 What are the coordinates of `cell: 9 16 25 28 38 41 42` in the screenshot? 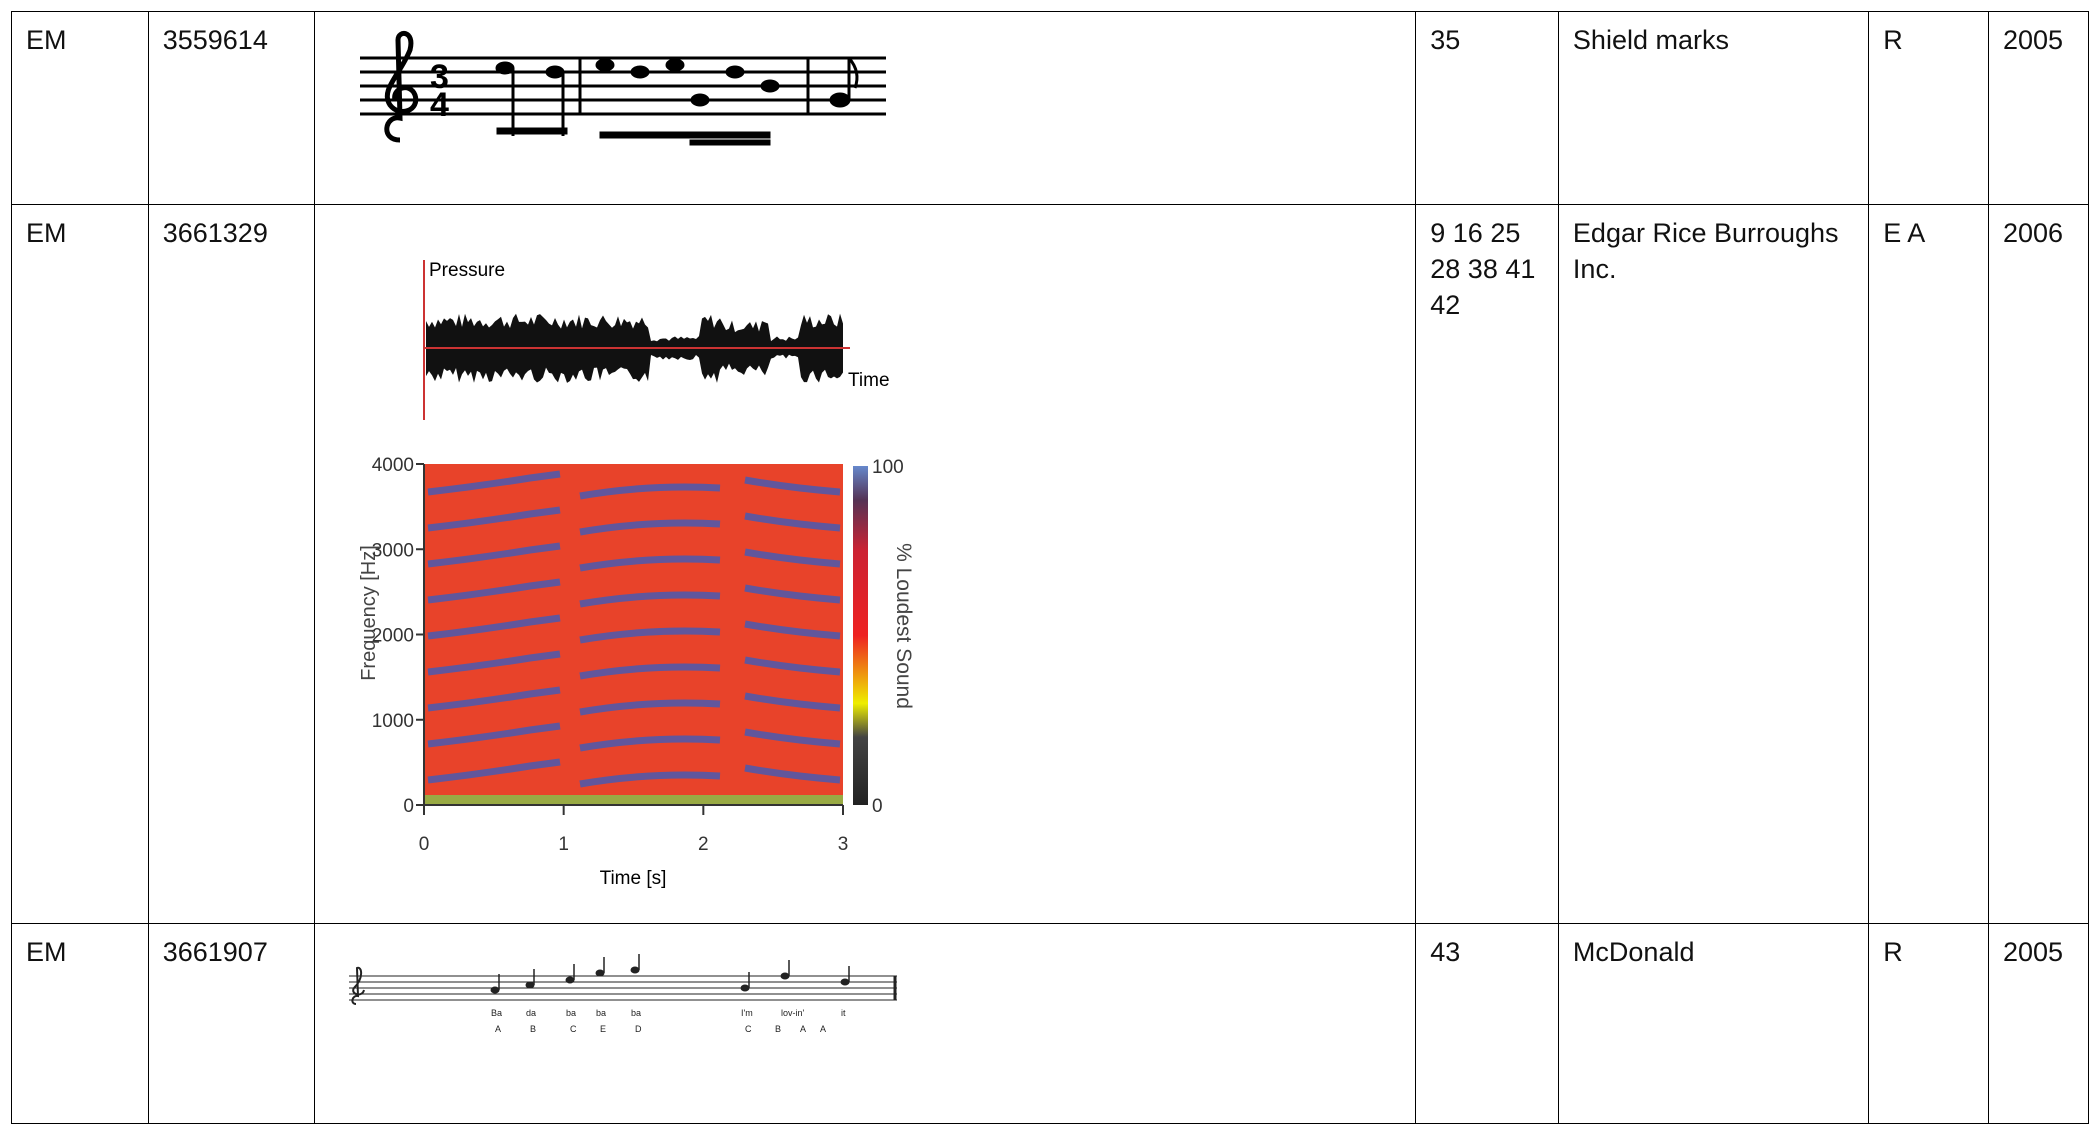 It's located at (1487, 564).